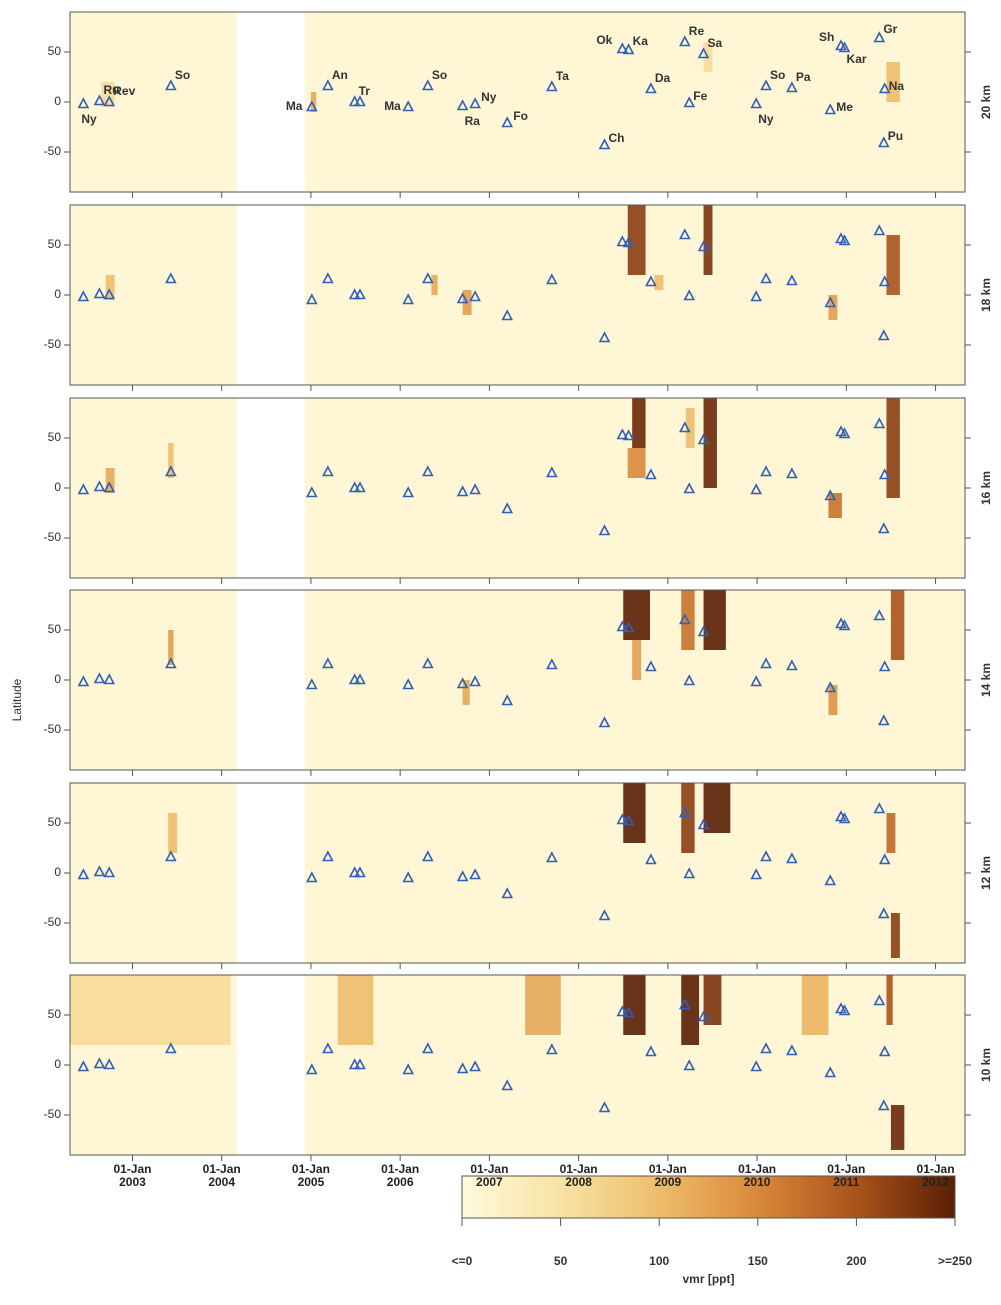 This screenshot has width=1001, height=1305. I want to click on volcano-label: So, so click(439, 75).